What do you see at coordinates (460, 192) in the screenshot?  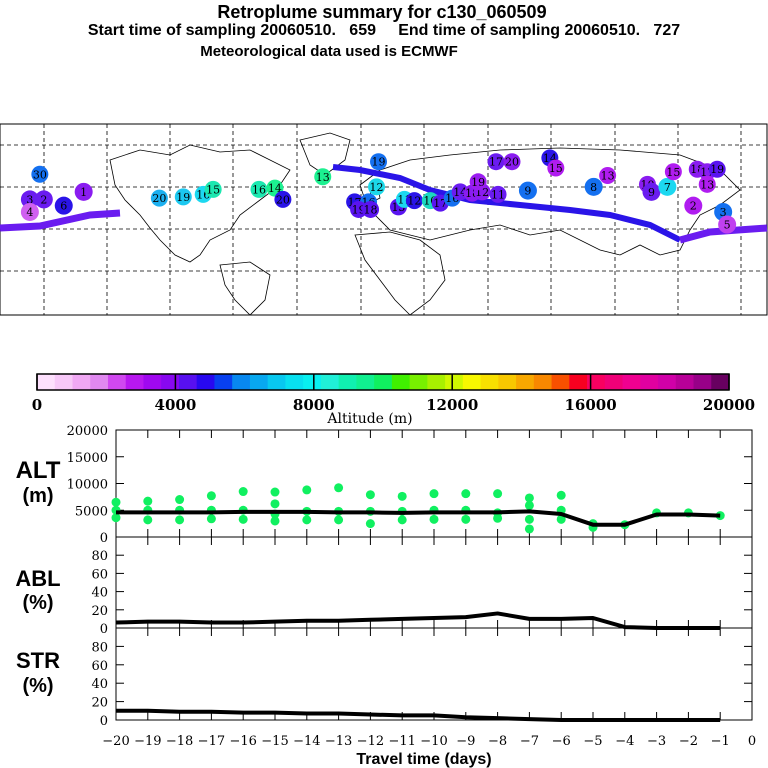 I see `cluster-label: 14` at bounding box center [460, 192].